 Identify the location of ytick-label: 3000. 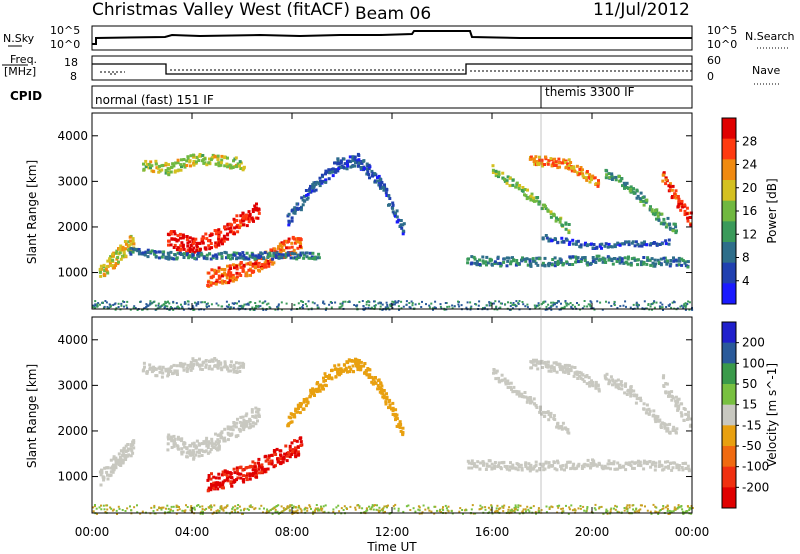
(72, 181).